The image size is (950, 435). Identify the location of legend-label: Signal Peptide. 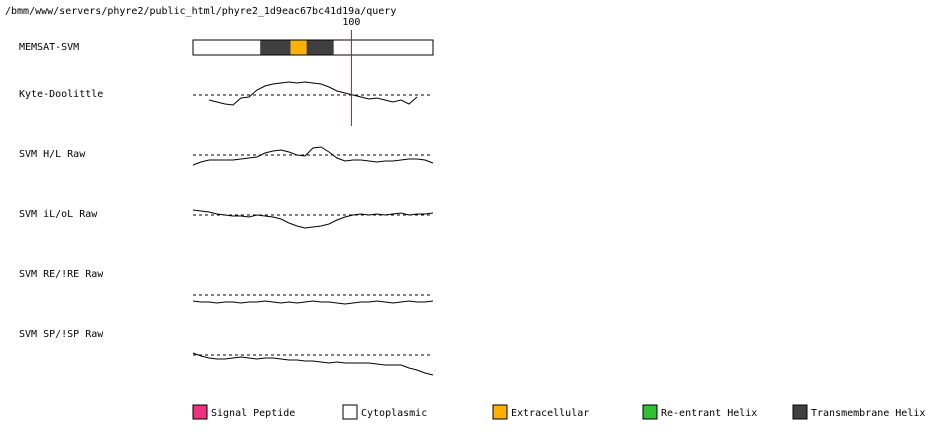
(253, 413).